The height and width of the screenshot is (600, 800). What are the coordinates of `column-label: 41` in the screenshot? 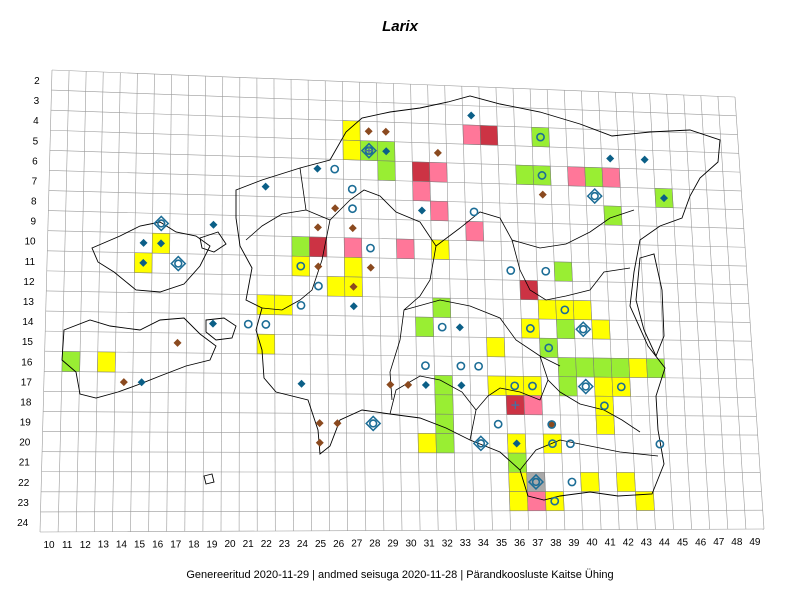 It's located at (611, 543).